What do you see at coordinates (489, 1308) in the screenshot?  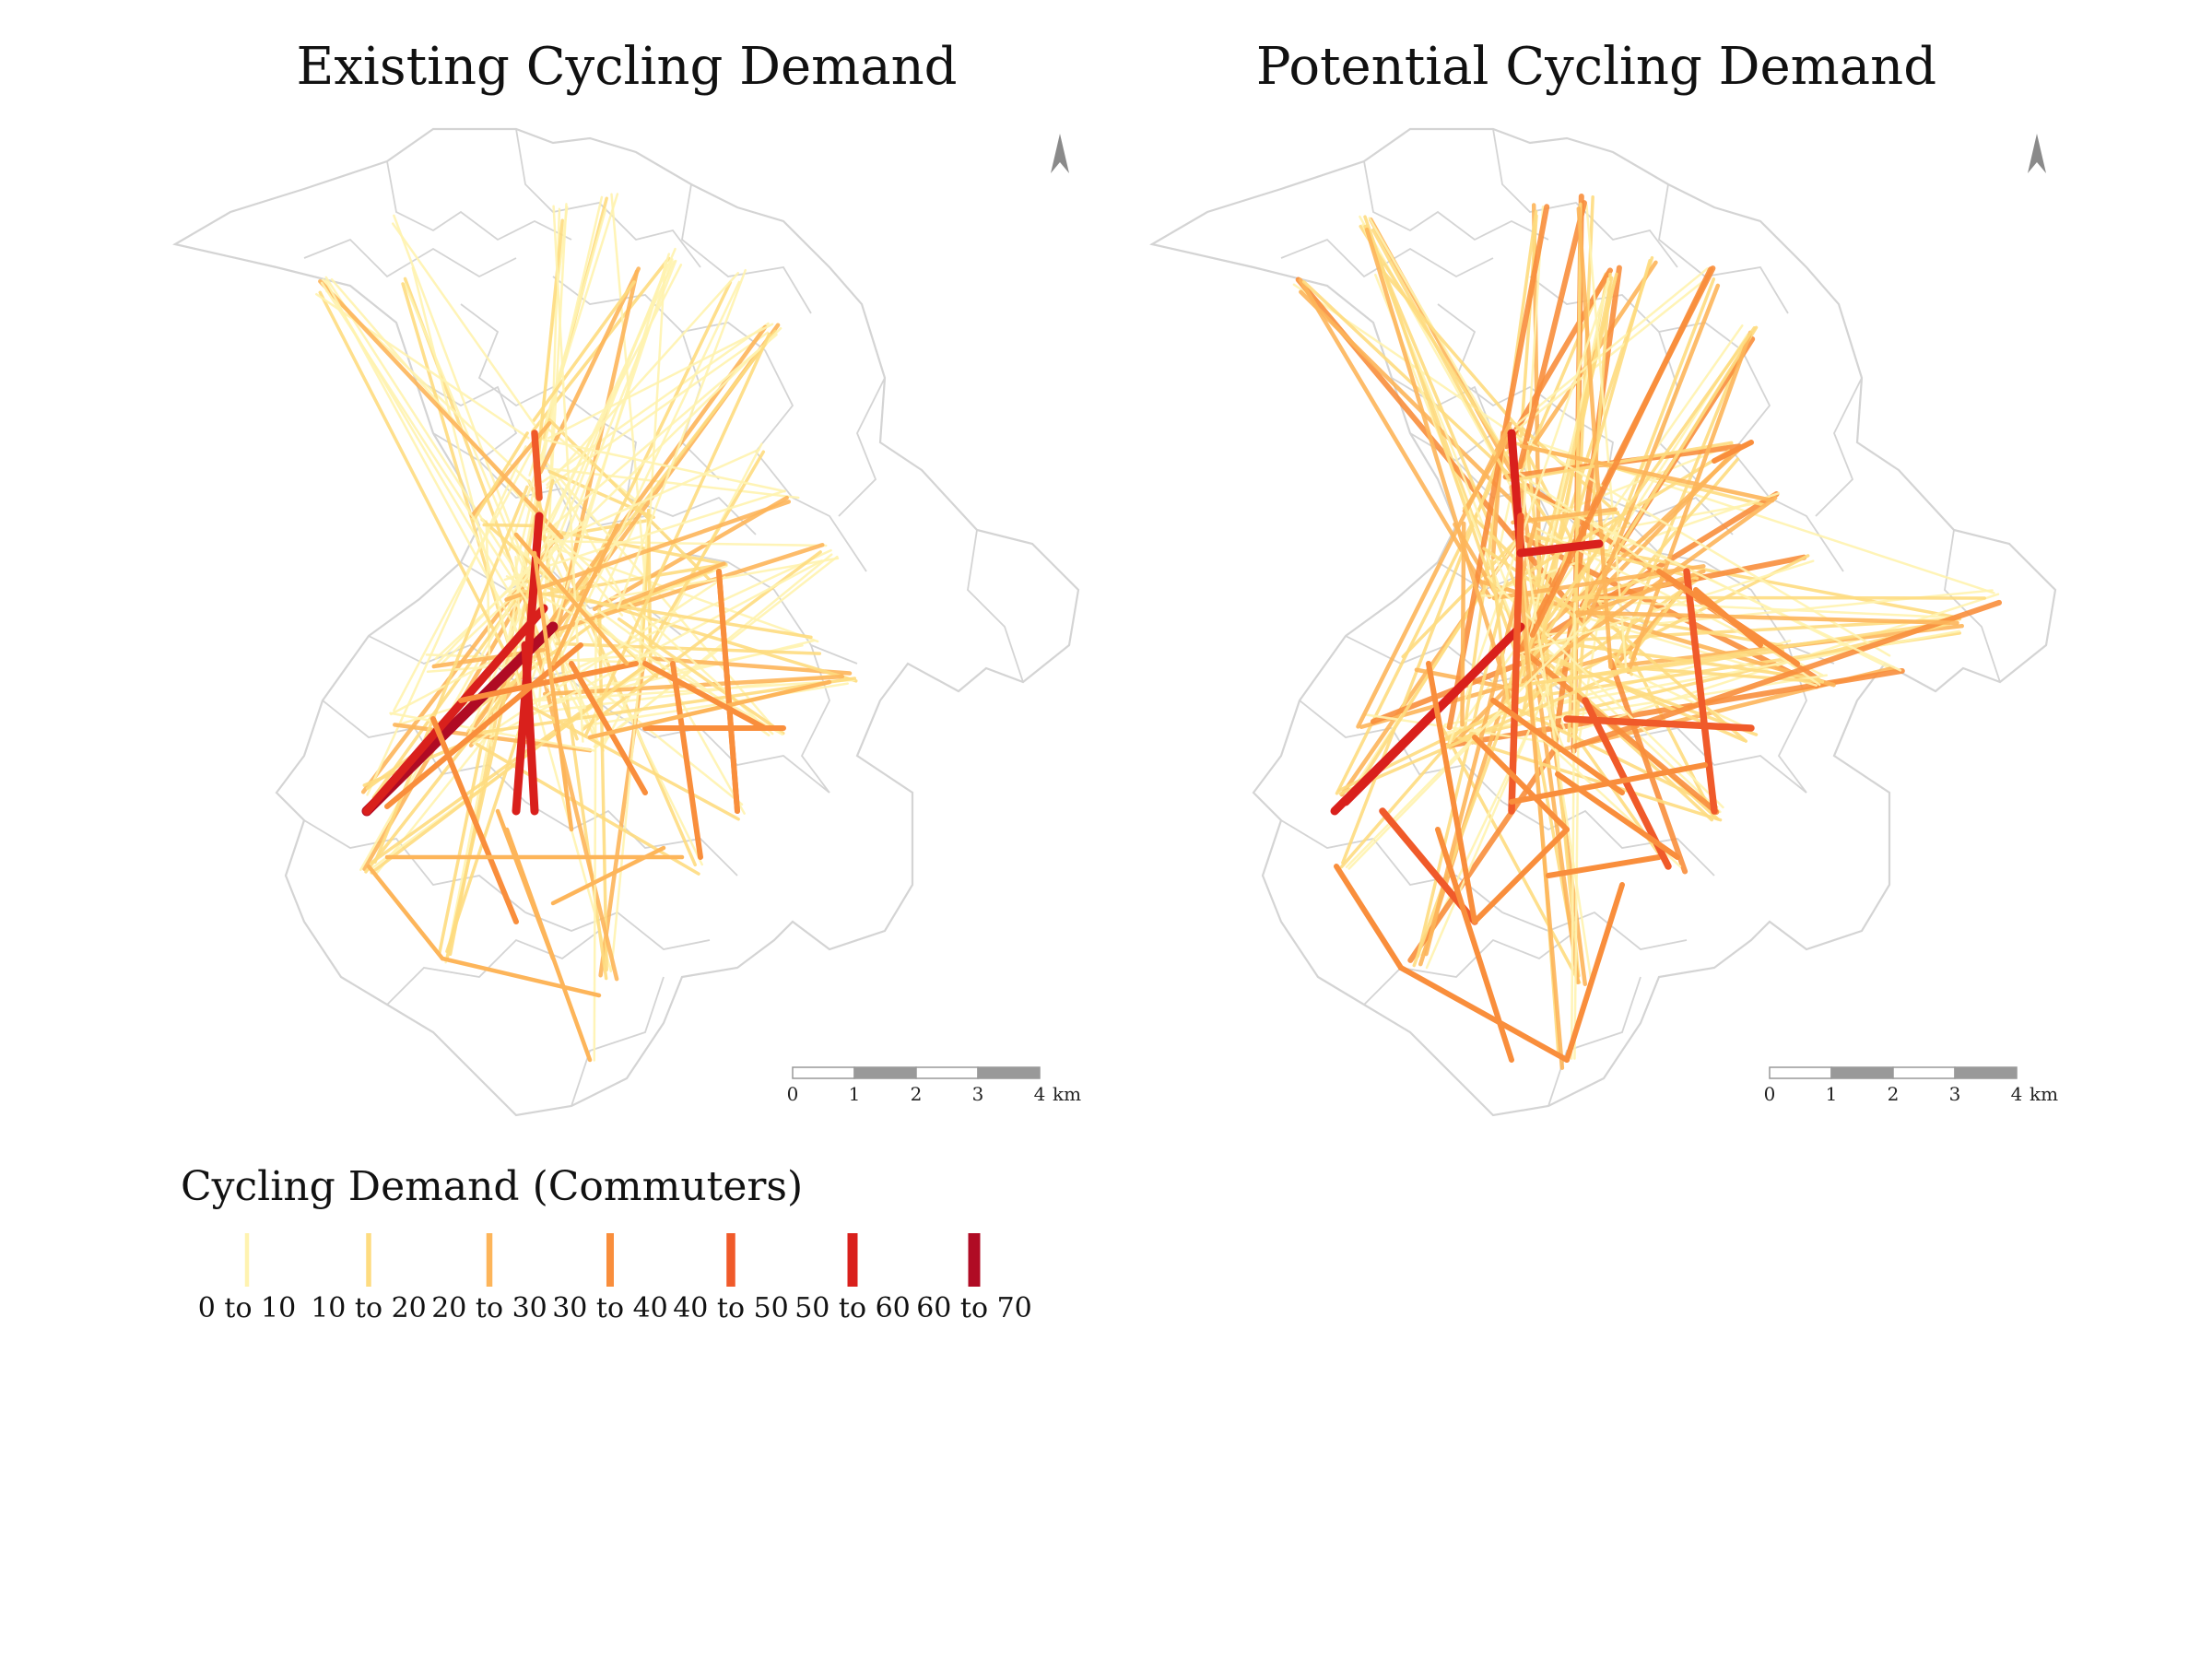 I see `legend-label-3: 20 to 30` at bounding box center [489, 1308].